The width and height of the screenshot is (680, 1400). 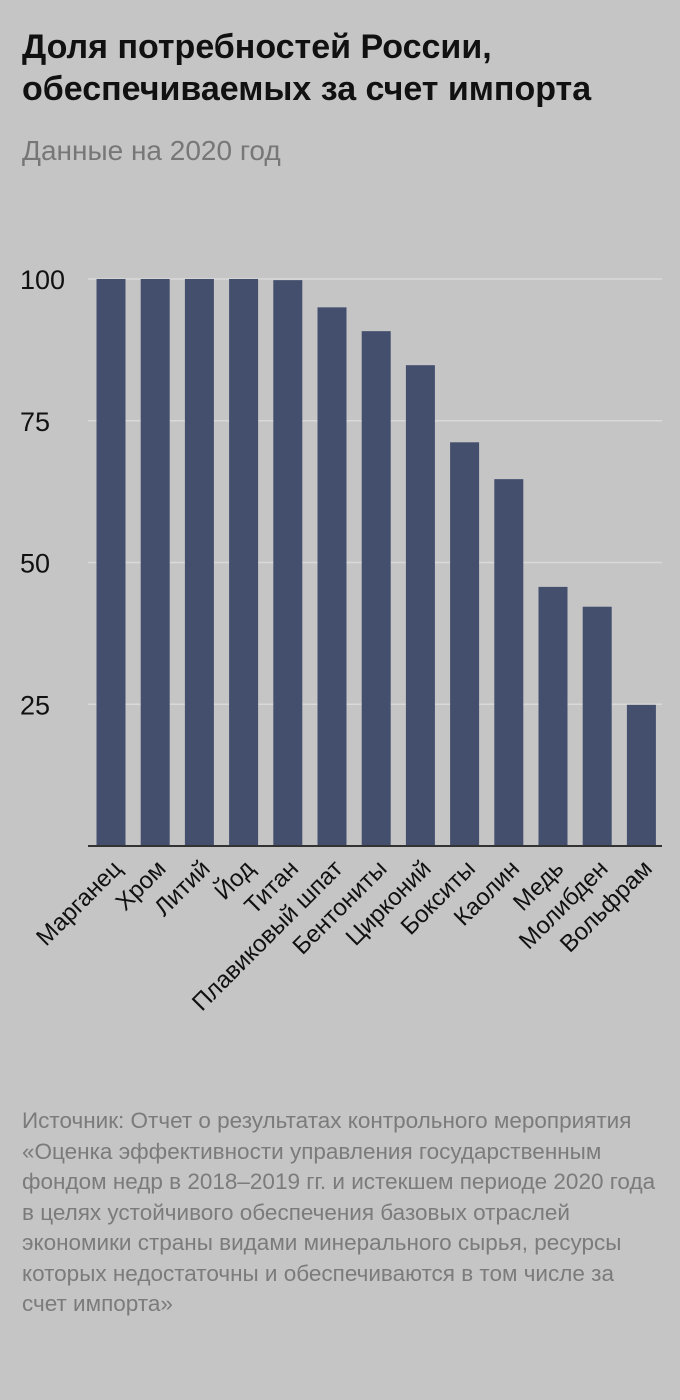 What do you see at coordinates (151, 150) in the screenshot?
I see `chart-subtitle: Данные на 2020 год` at bounding box center [151, 150].